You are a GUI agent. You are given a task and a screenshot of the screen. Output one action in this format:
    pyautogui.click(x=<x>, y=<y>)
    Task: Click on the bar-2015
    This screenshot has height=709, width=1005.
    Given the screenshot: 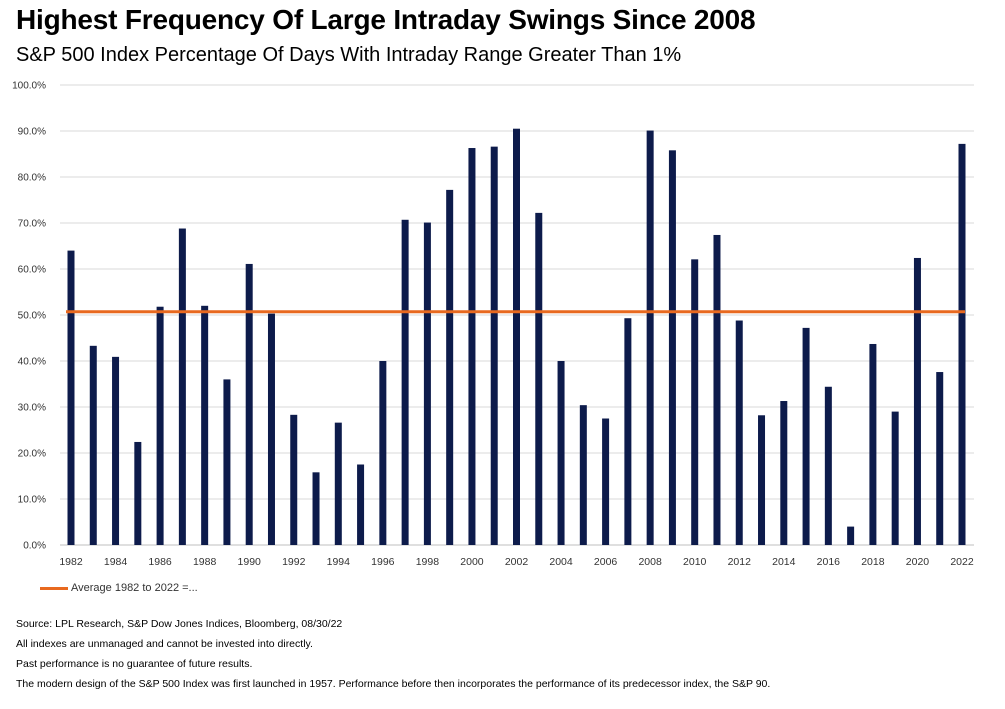 What is the action you would take?
    pyautogui.click(x=806, y=436)
    